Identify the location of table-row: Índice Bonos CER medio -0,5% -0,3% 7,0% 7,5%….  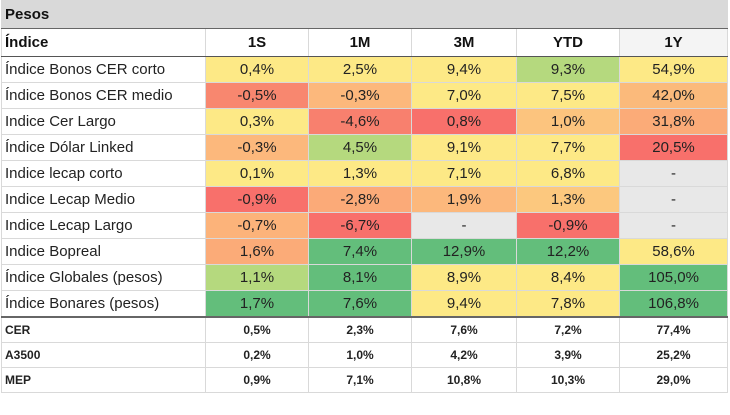
(365, 95).